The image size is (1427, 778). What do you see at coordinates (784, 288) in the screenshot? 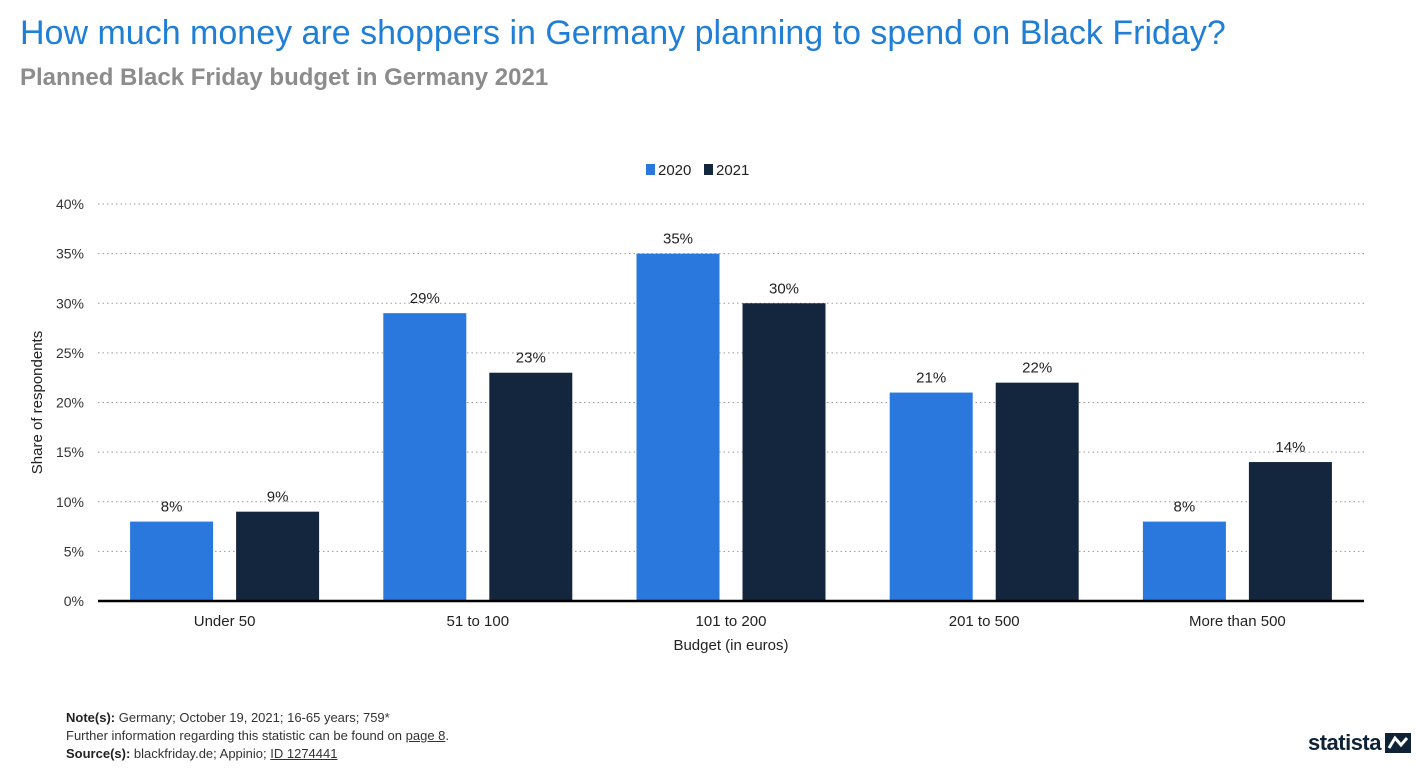
I see `data-label: 30%` at bounding box center [784, 288].